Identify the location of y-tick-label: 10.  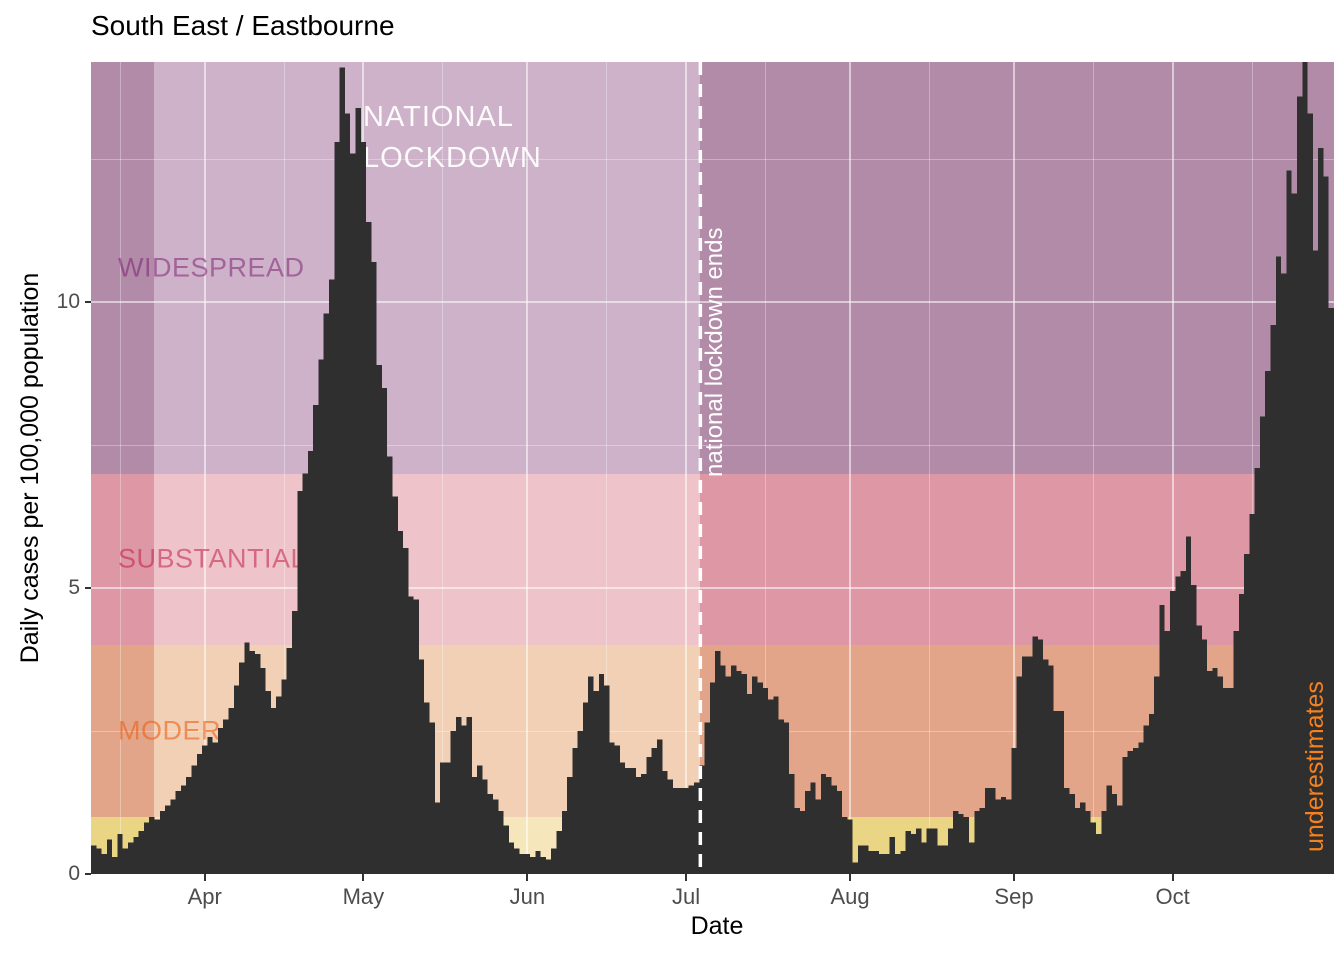
(68, 302).